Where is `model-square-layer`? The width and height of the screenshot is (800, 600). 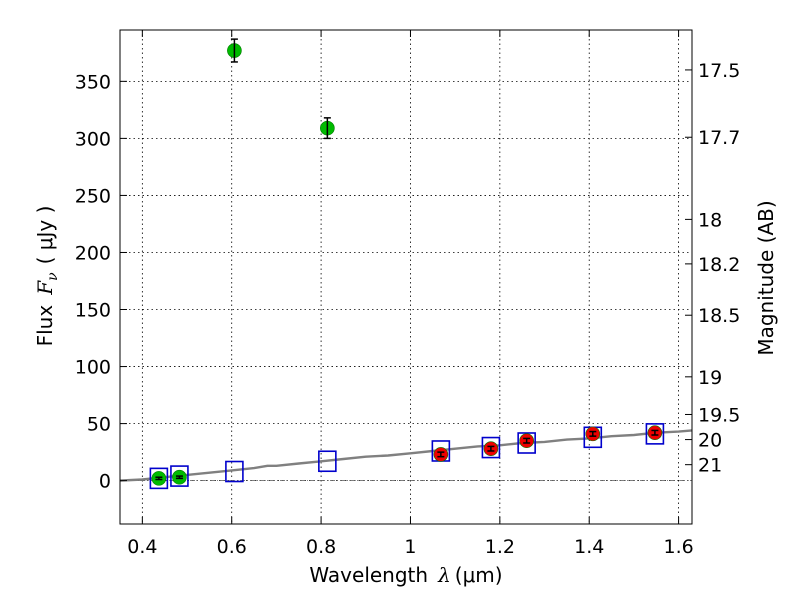
model-square-layer is located at coordinates (407, 456).